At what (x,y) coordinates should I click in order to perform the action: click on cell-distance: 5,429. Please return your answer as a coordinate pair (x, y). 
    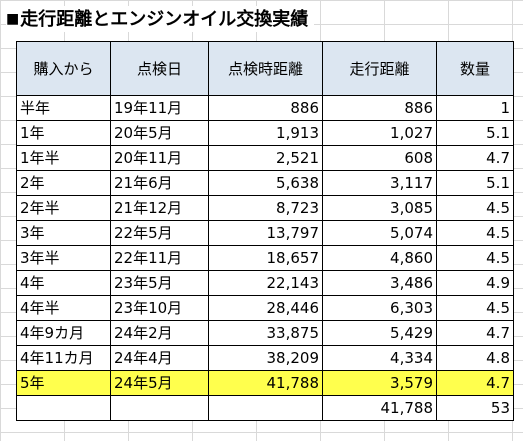
    Looking at the image, I should click on (379, 333).